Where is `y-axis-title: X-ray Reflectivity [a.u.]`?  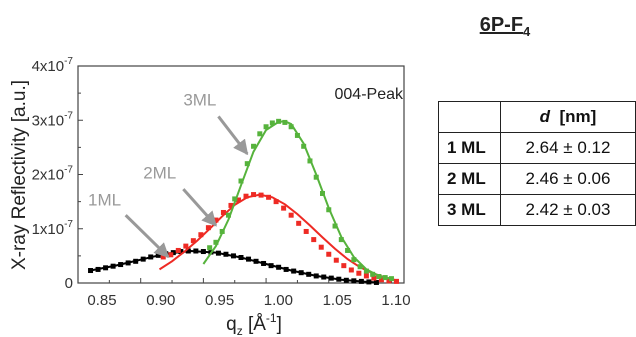
y-axis-title: X-ray Reflectivity [a.u.] is located at coordinates (19, 175).